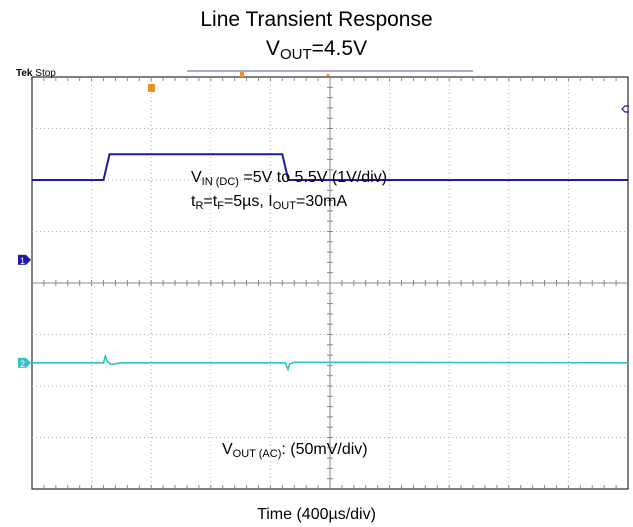 This screenshot has width=633, height=527. What do you see at coordinates (45, 73) in the screenshot?
I see `scope-state: Stop` at bounding box center [45, 73].